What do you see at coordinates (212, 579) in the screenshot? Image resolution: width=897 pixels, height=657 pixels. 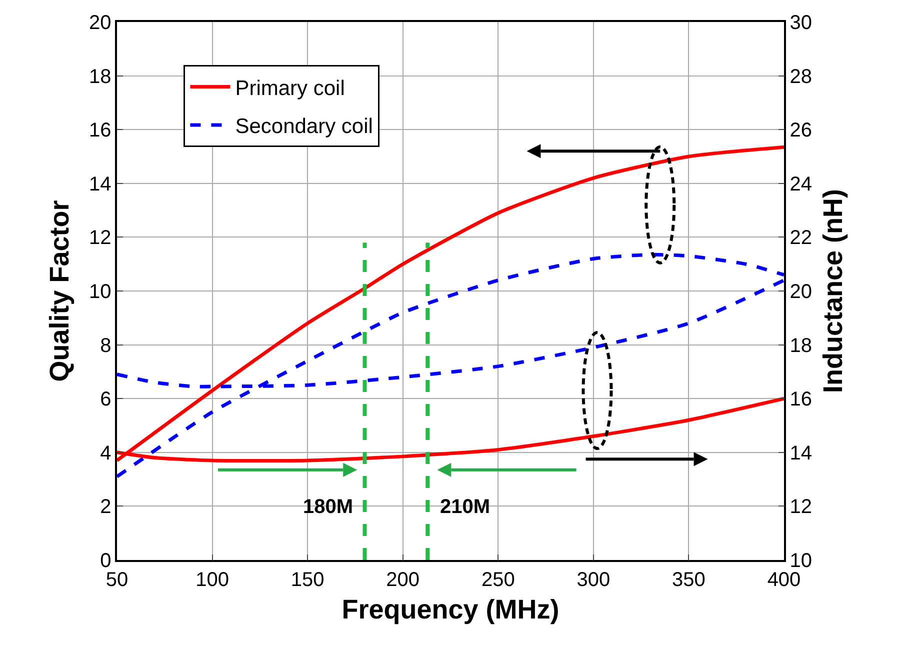 I see `x-tick-label: 100` at bounding box center [212, 579].